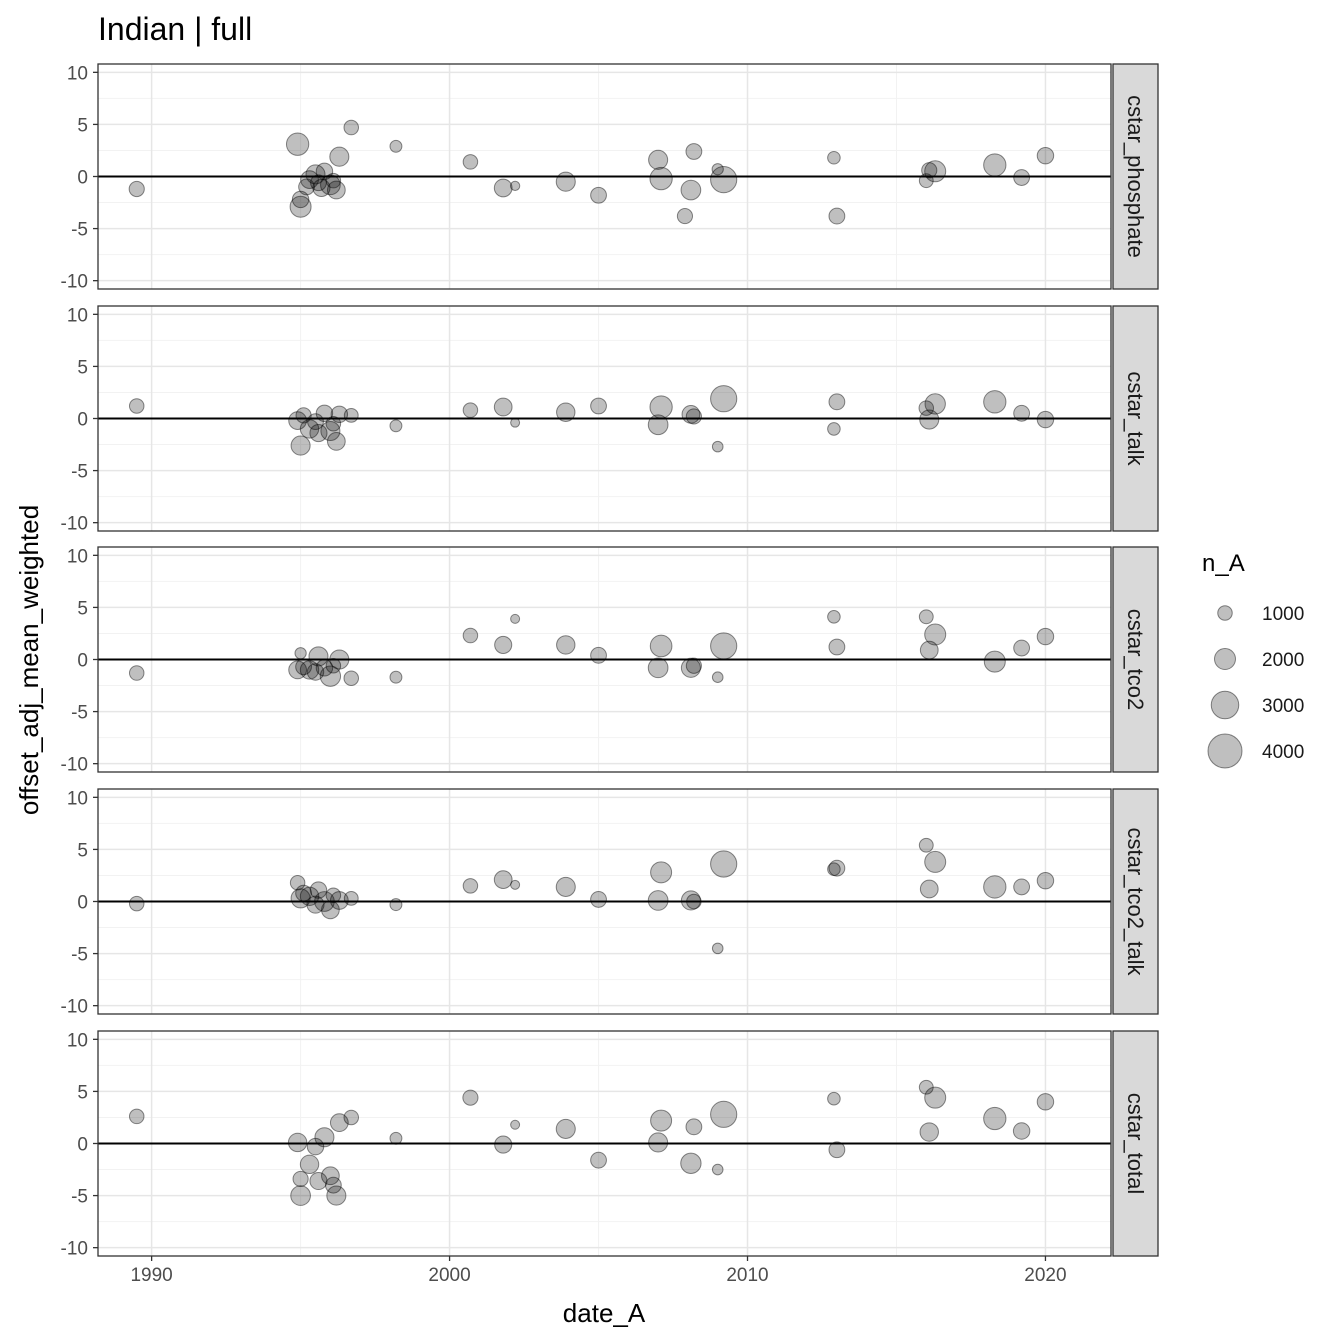 The image size is (1344, 1344). What do you see at coordinates (82, 178) in the screenshot?
I see `y-tick-label: 0` at bounding box center [82, 178].